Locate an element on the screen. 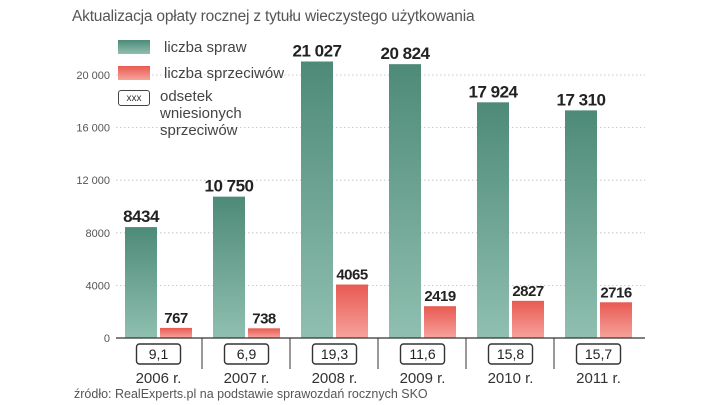 The height and width of the screenshot is (405, 720). data-label-sprzeciwow: 2716 is located at coordinates (616, 292).